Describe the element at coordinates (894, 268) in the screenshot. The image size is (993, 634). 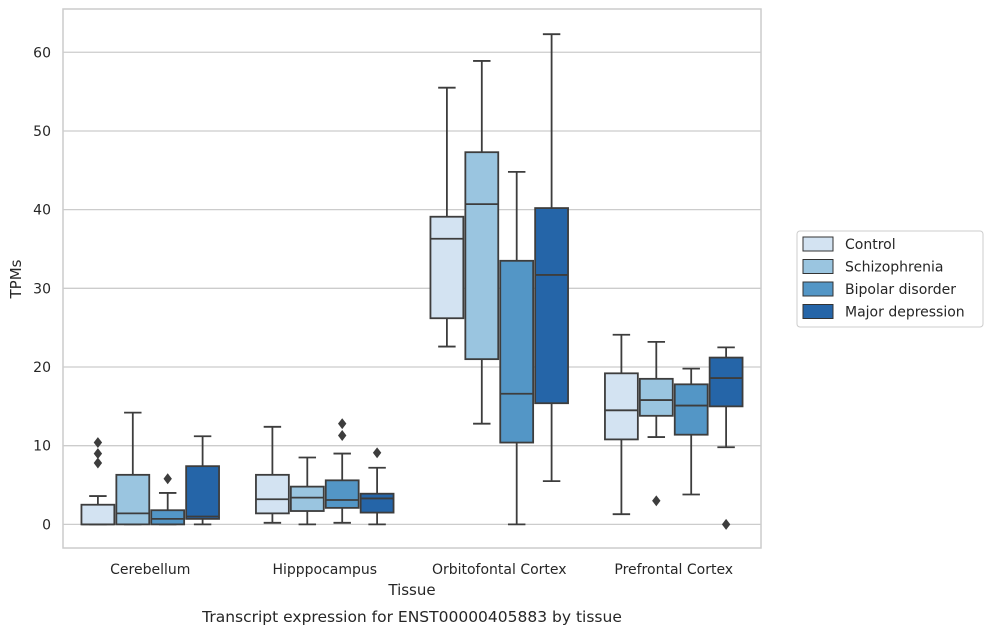
I see `legend-label: Schizophrenia` at that location.